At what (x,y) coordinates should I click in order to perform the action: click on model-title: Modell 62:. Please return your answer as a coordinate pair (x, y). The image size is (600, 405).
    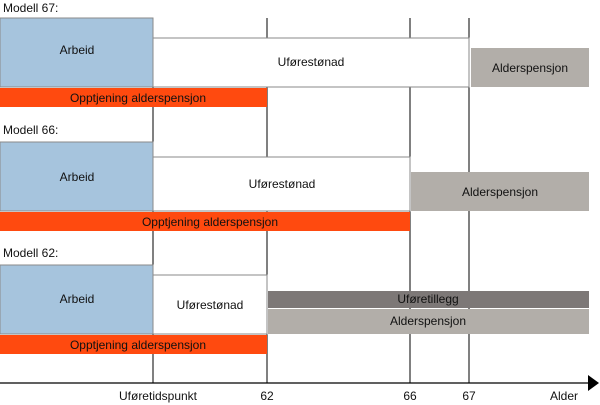
    Looking at the image, I should click on (30, 253).